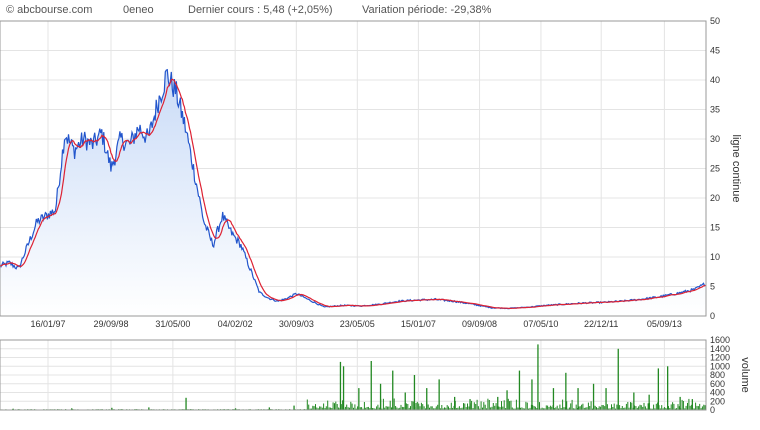 The height and width of the screenshot is (430, 760). What do you see at coordinates (720, 340) in the screenshot?
I see `volume-tick-label: 1600` at bounding box center [720, 340].